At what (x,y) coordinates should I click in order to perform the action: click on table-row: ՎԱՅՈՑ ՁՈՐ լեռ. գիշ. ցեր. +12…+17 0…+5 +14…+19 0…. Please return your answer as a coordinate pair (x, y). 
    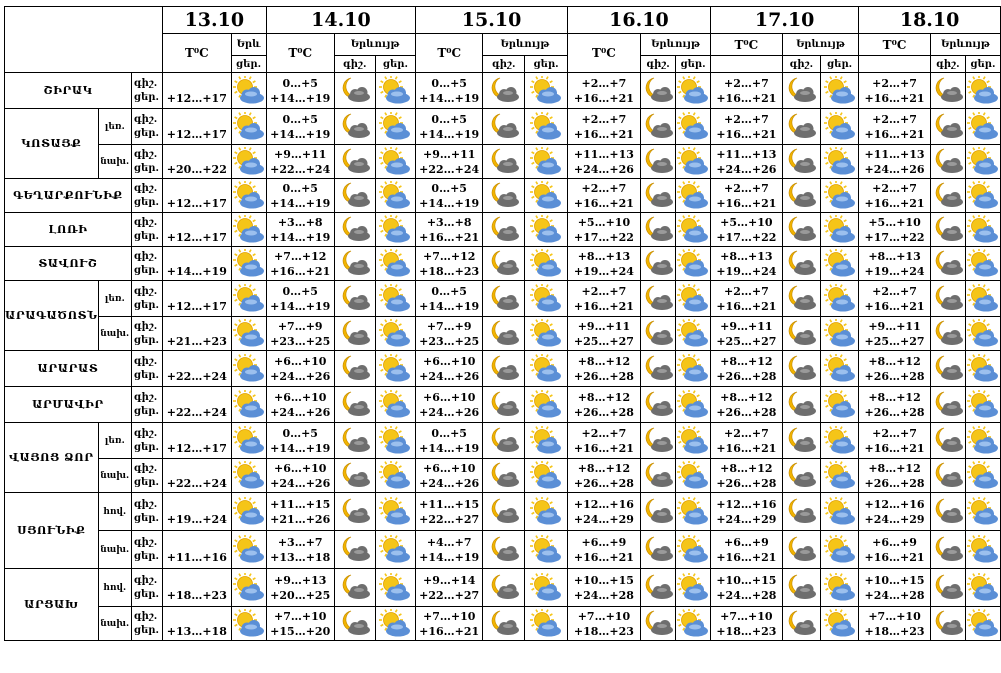
    Looking at the image, I should click on (502, 457).